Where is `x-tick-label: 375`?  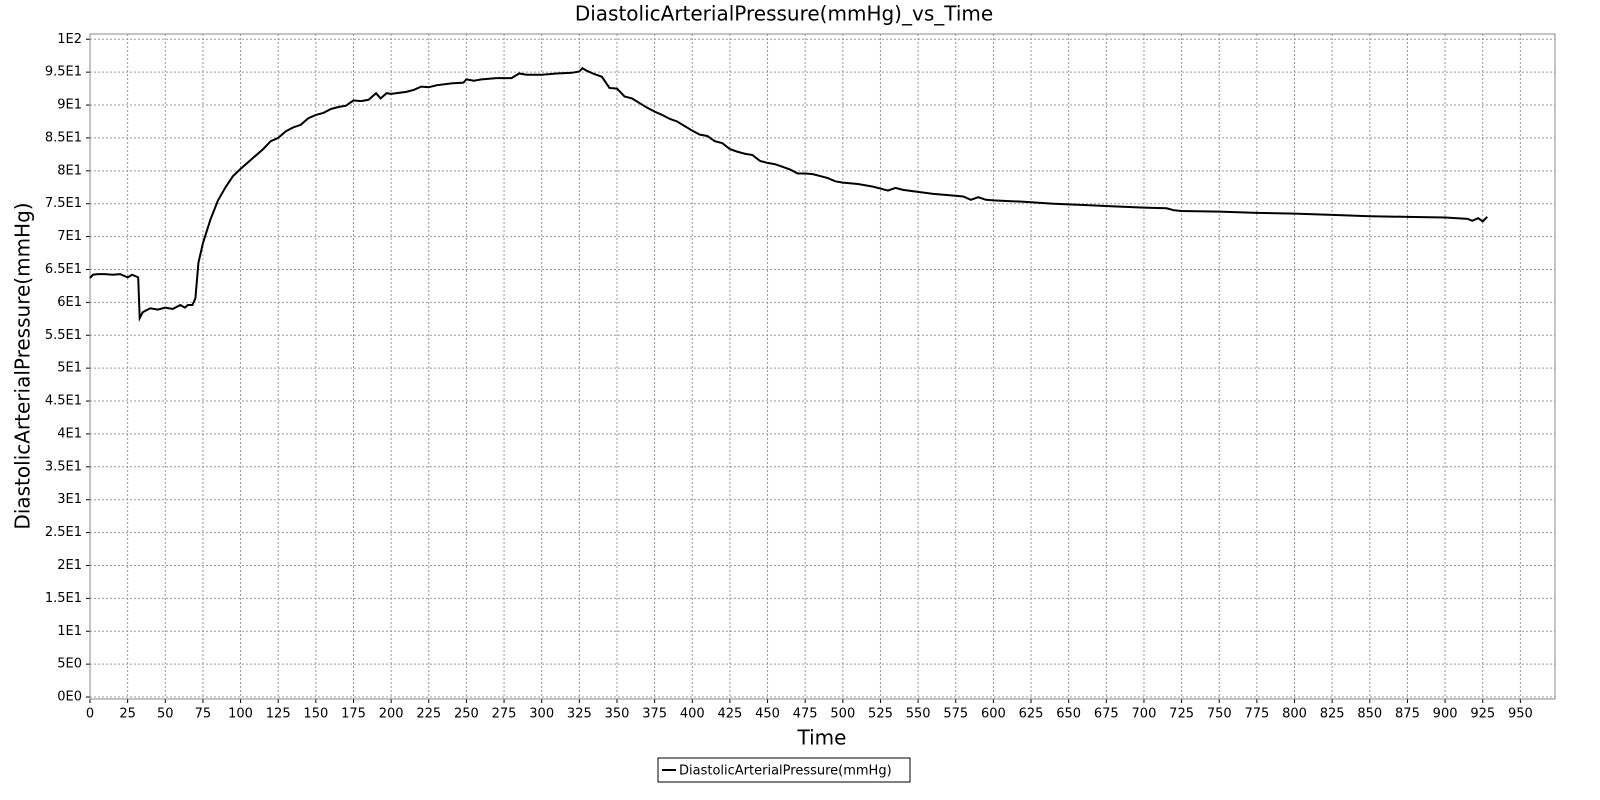 x-tick-label: 375 is located at coordinates (654, 714).